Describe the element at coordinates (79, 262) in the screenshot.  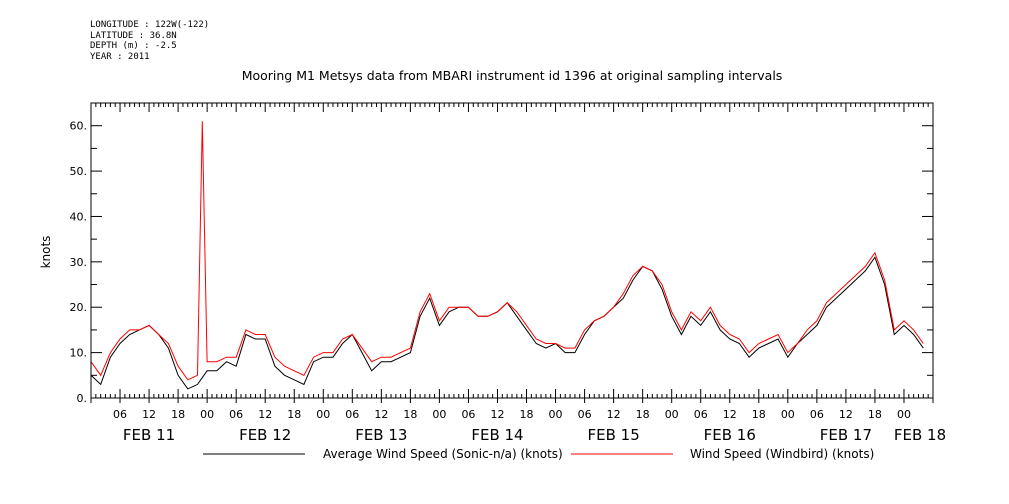
I see `y-tick-label: 30.` at that location.